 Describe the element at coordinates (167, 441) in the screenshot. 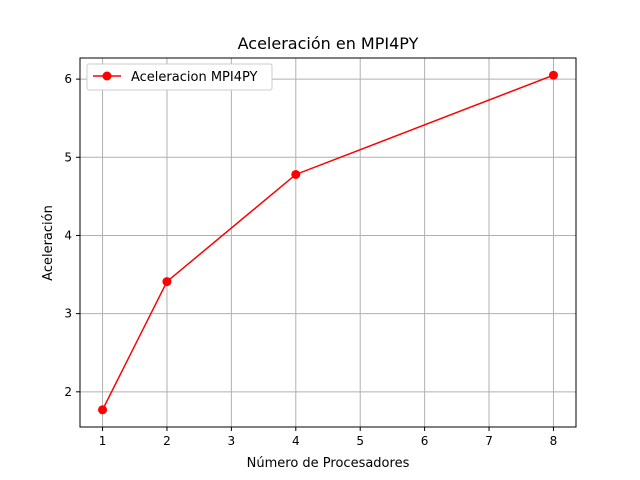

I see `x-tick-label: 2` at that location.